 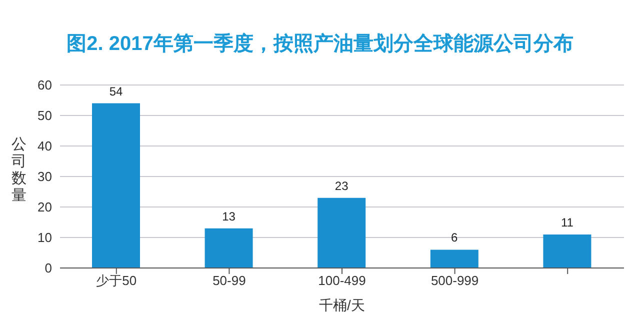 What do you see at coordinates (45, 85) in the screenshot?
I see `y-tick-label: 60` at bounding box center [45, 85].